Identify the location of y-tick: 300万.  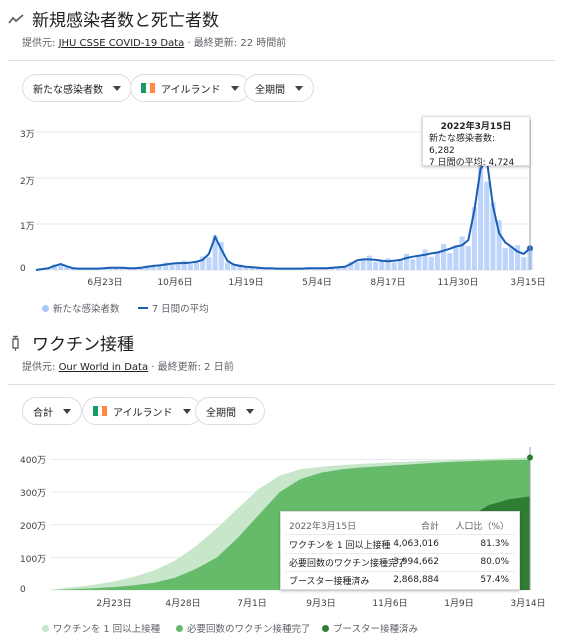
(33, 494).